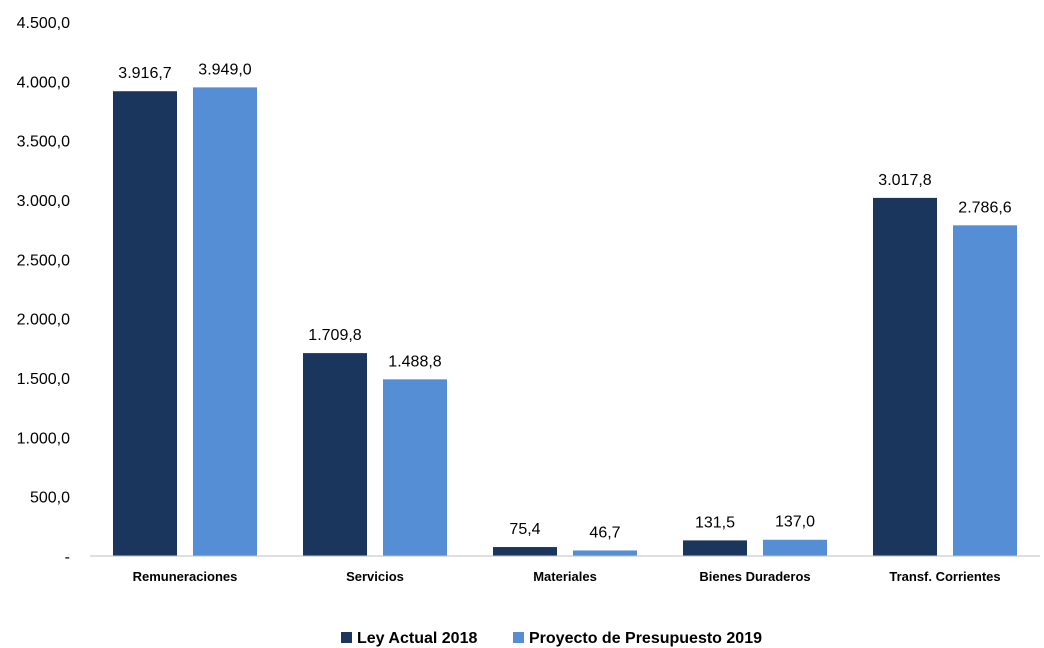  Describe the element at coordinates (43, 201) in the screenshot. I see `y-tick-label: 3.000,0` at that location.